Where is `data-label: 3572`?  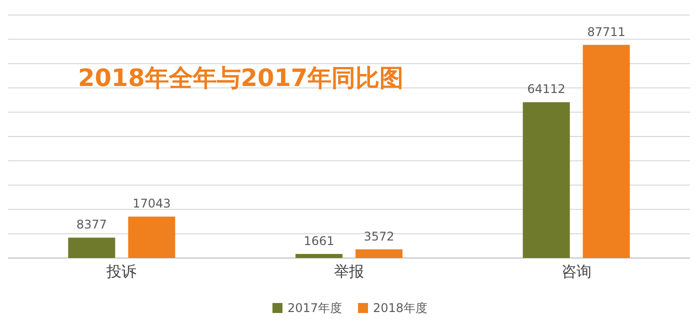 data-label: 3572 is located at coordinates (379, 236).